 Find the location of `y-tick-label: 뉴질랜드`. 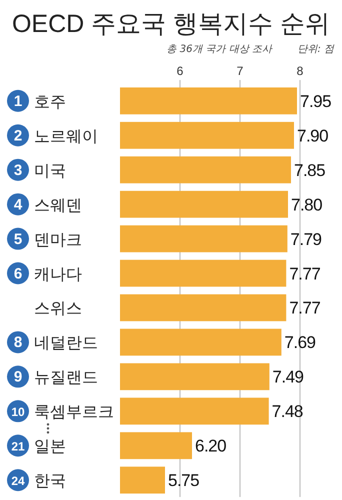

y-tick-label: 뉴질랜드 is located at coordinates (66, 377).